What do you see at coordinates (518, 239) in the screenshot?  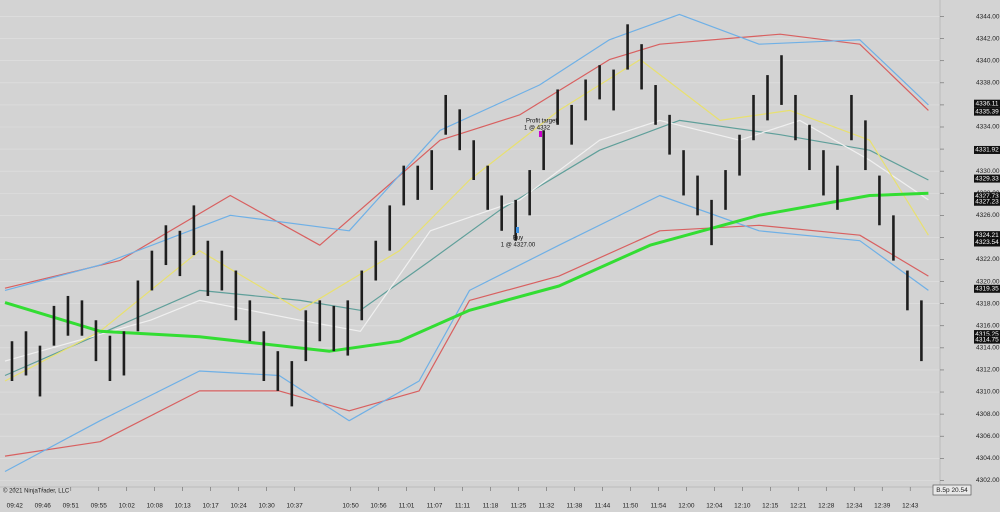 I see `buy-label: Buy` at bounding box center [518, 239].